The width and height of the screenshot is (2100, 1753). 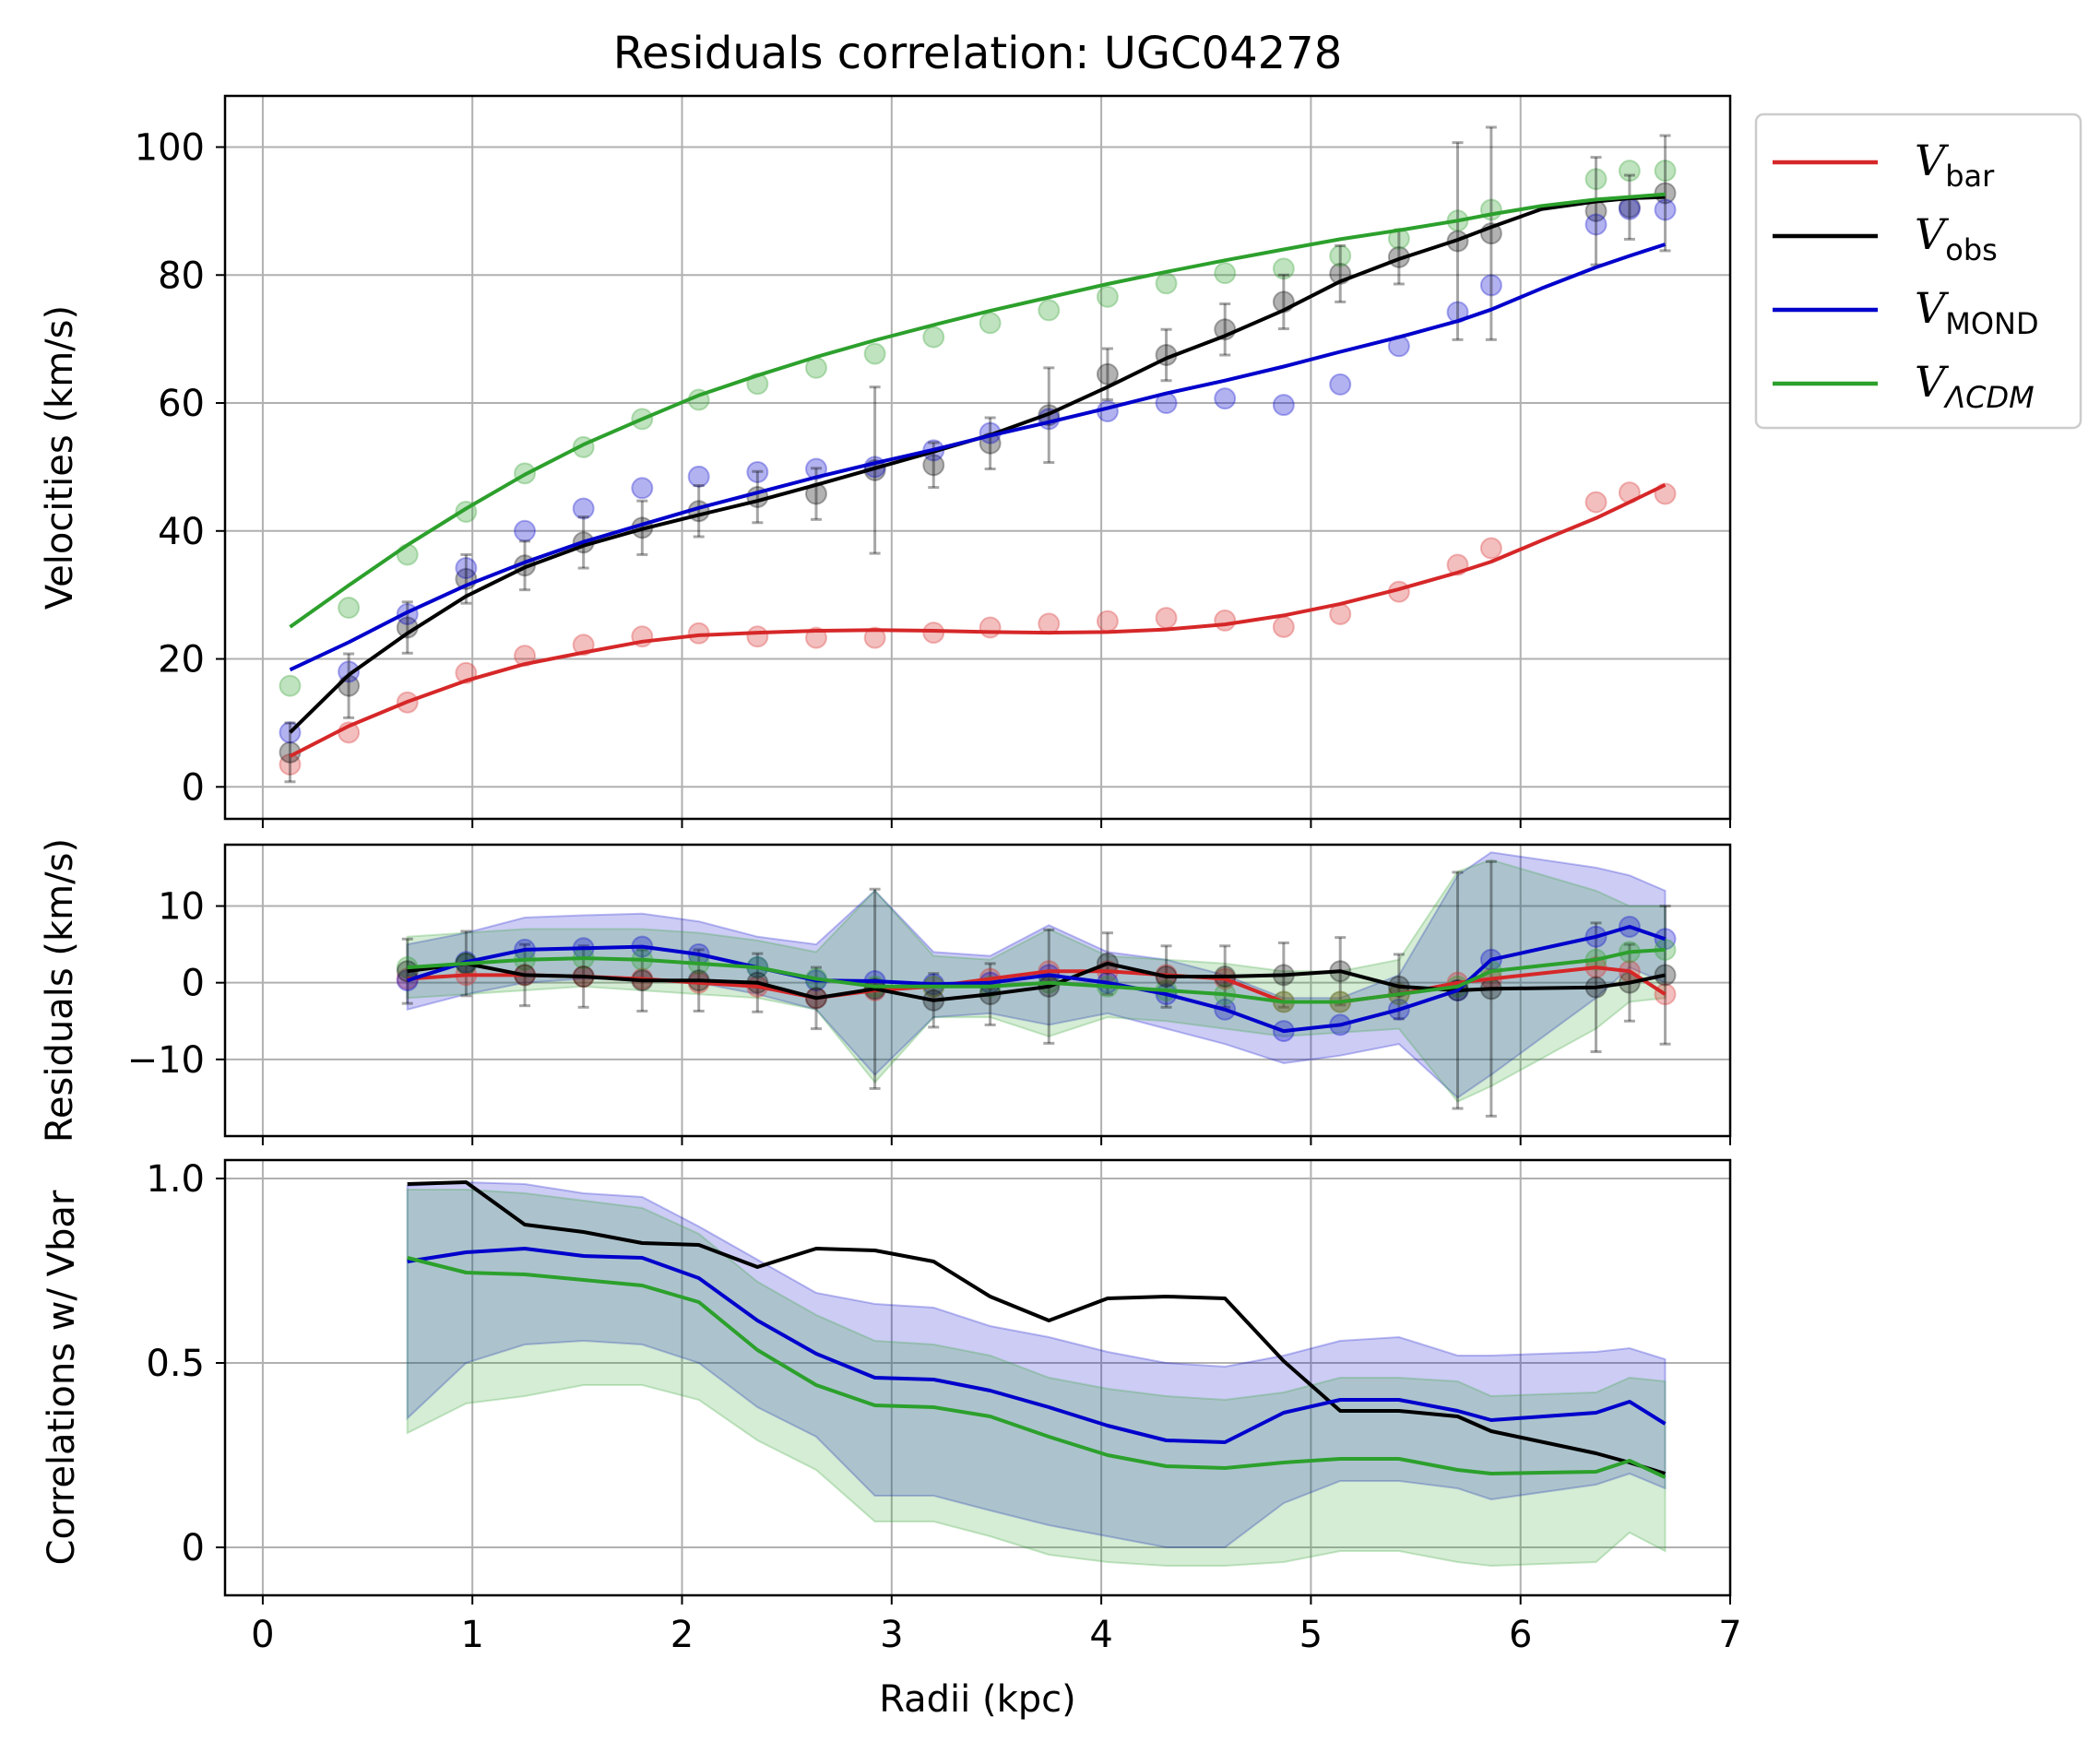 What do you see at coordinates (1988, 397) in the screenshot?
I see `legend-label-subscript: ΛCDM` at bounding box center [1988, 397].